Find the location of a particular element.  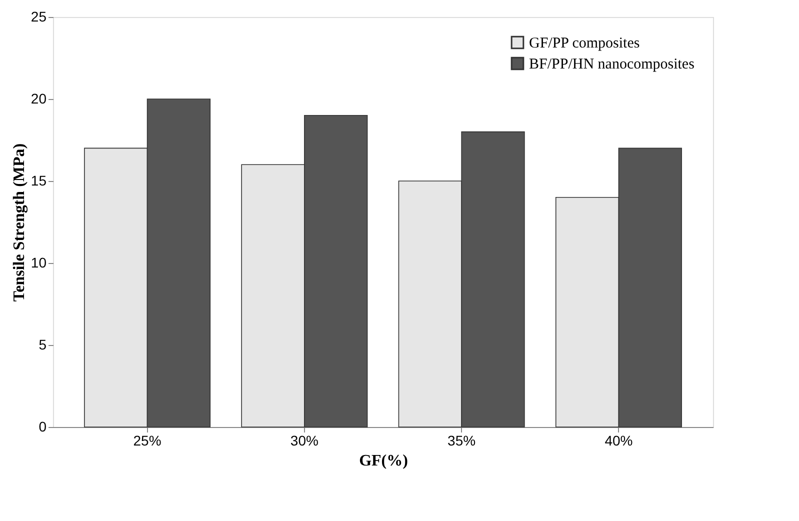

y-tick-label: 15 is located at coordinates (38, 180).